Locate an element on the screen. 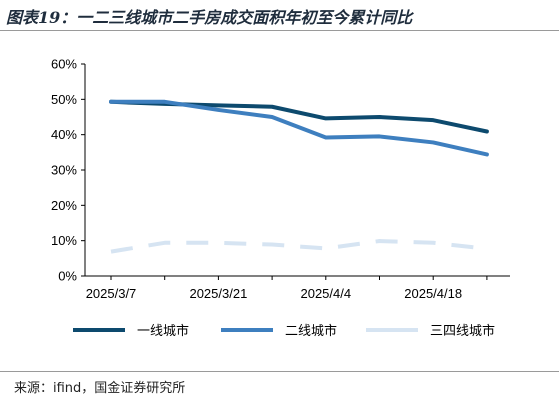 This screenshot has width=559, height=403. x-tick-label: 2025/4/18 is located at coordinates (433, 293).